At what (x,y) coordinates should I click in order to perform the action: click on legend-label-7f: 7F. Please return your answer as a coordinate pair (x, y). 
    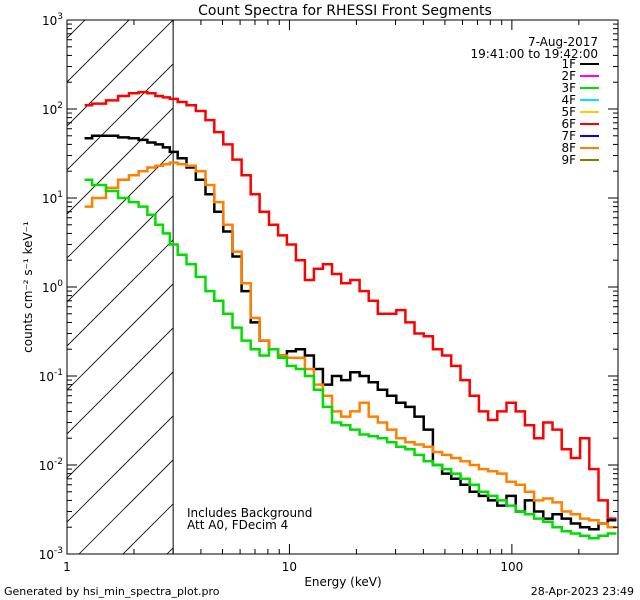
    Looking at the image, I should click on (568, 136).